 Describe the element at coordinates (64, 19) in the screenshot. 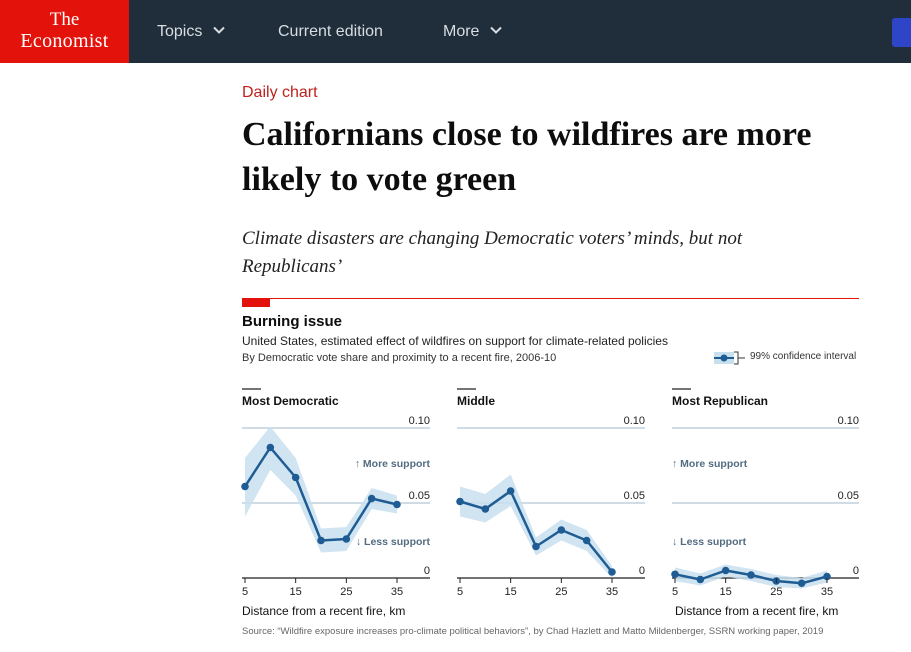

I see `logo-line-1: The` at that location.